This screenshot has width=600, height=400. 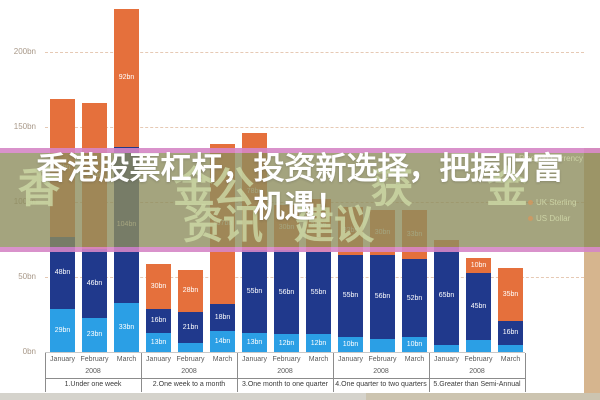 I want to click on bar-segment: 23bn, so click(x=94, y=334).